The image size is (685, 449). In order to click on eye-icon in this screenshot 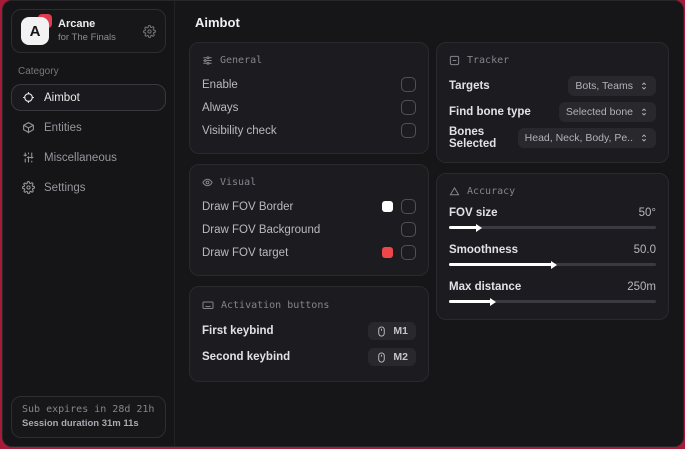, I will do `click(207, 182)`.